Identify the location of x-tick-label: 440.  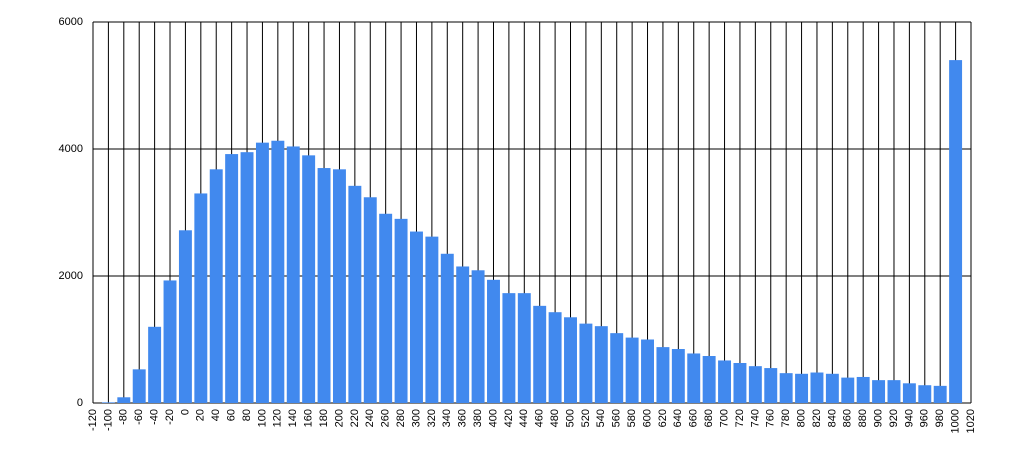
(524, 418).